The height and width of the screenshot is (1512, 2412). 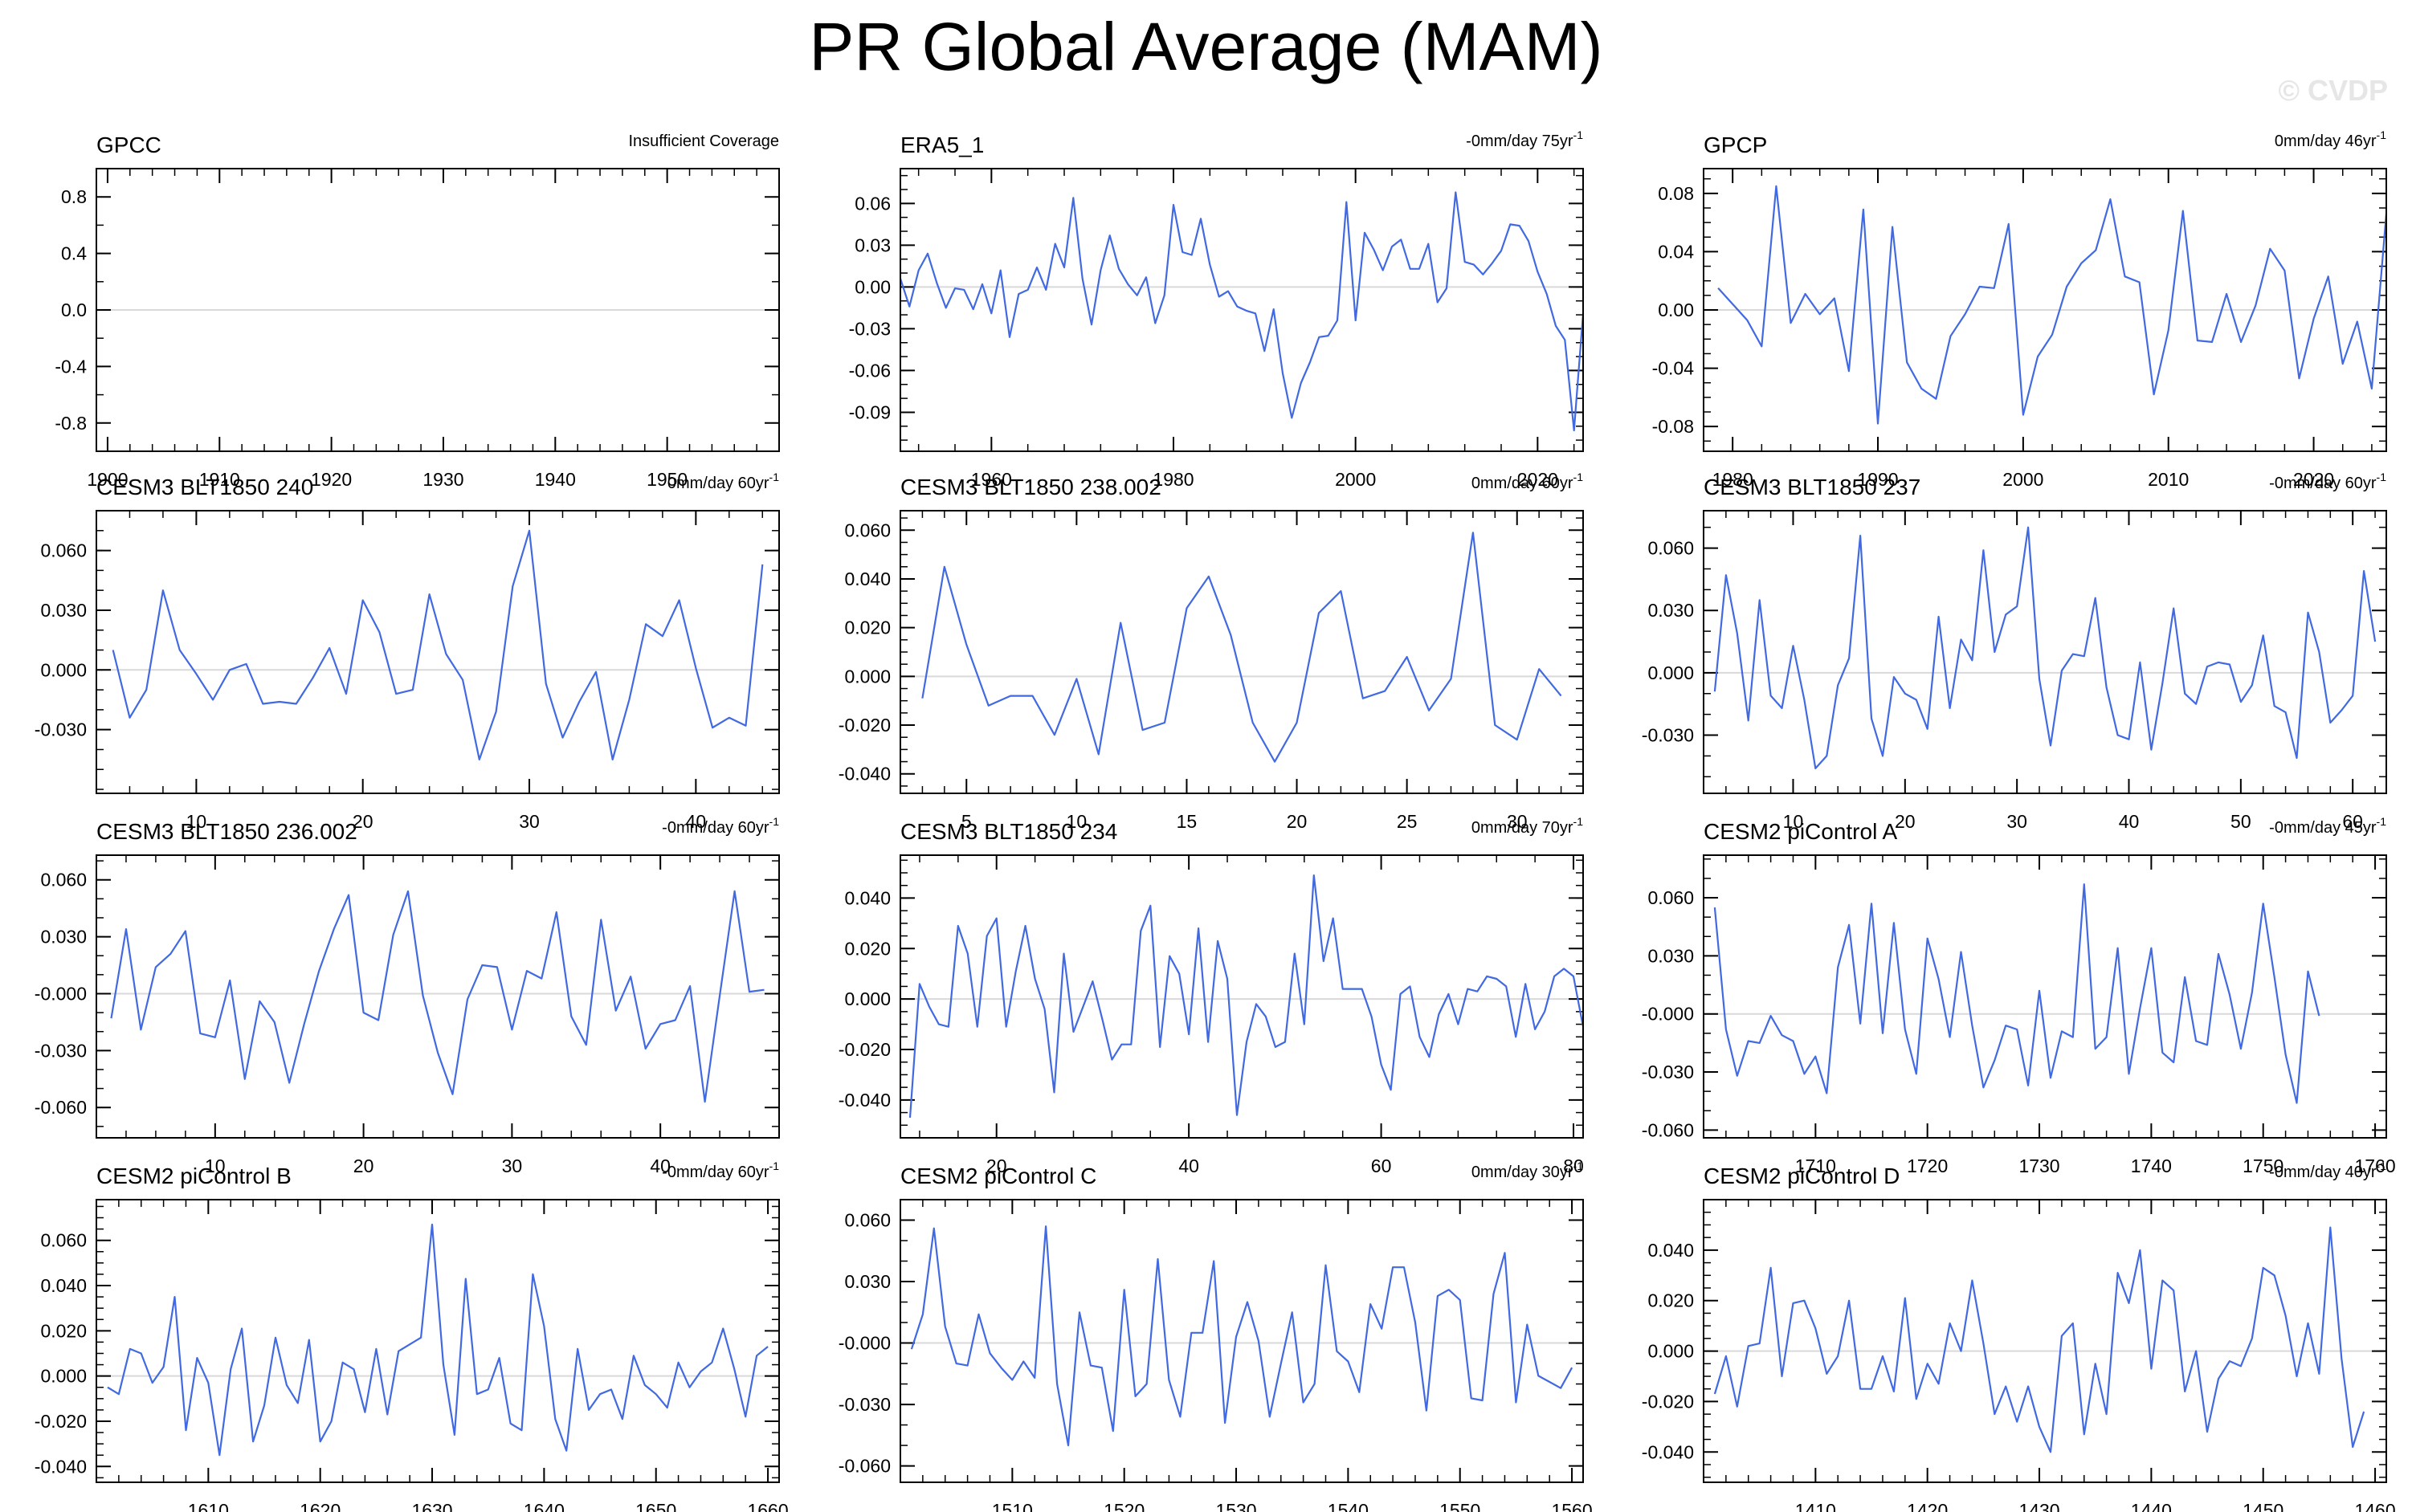 I want to click on panel-title: CESM2 piControl A, so click(x=1801, y=832).